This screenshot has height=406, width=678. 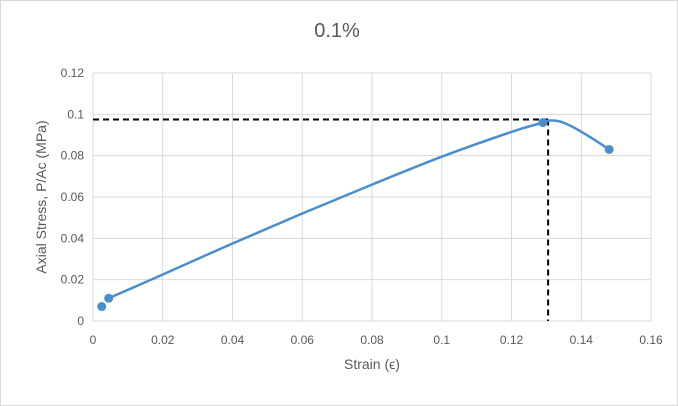 I want to click on y-tick-labels: 0 0.02 0.04 0.06 0.08 0.1 0.12, so click(x=73, y=197).